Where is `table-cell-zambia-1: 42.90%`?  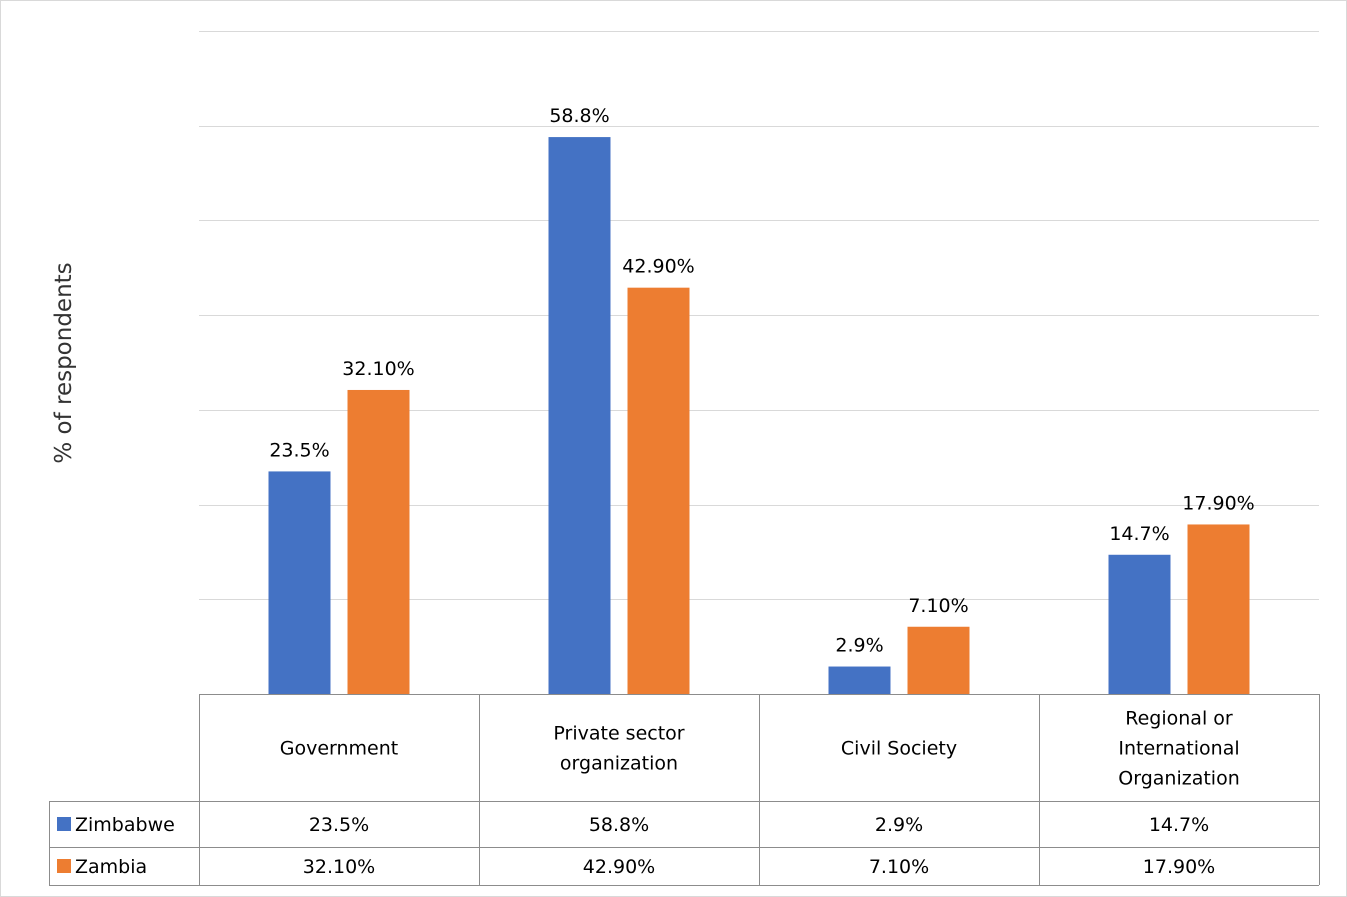 table-cell-zambia-1: 42.90% is located at coordinates (619, 867).